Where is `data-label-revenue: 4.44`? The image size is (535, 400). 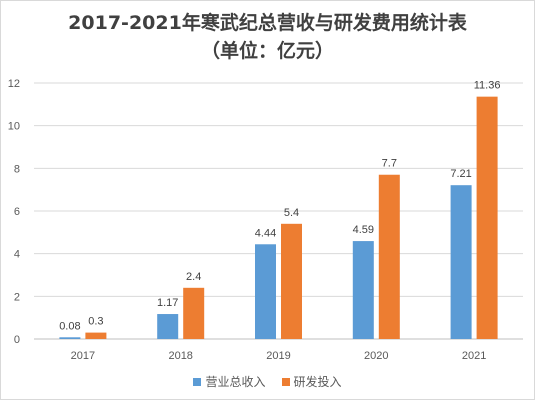
data-label-revenue: 4.44 is located at coordinates (265, 233).